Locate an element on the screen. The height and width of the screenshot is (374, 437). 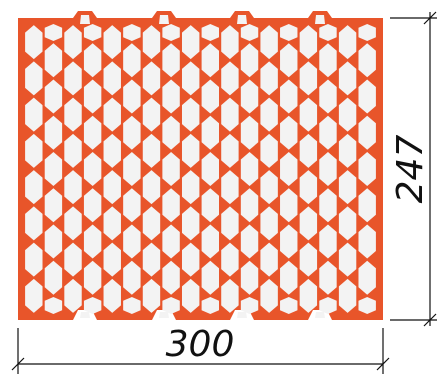
height-tick-bottom is located at coordinates (430, 320).